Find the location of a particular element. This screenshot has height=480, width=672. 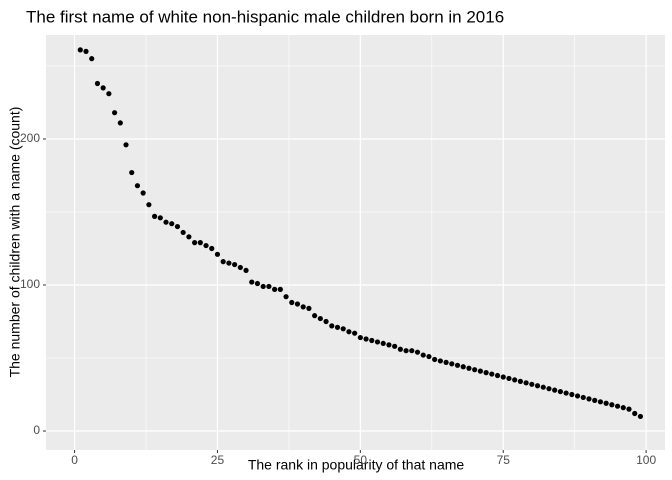

x-axis-title: The rank in popularity of that name is located at coordinates (356, 465).